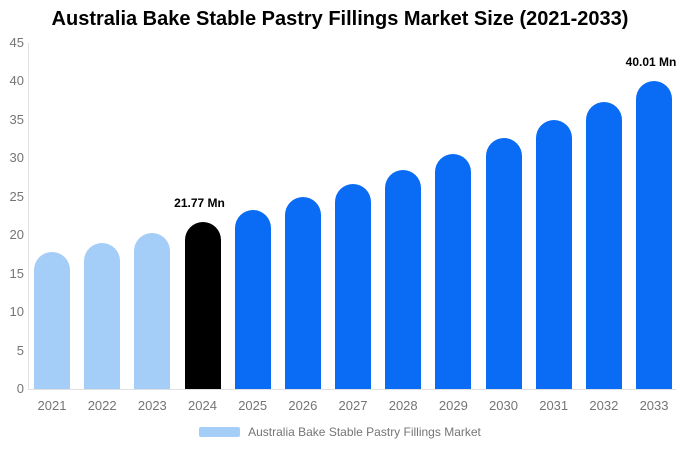 The height and width of the screenshot is (450, 680). I want to click on y-tick-5: 5, so click(20, 350).